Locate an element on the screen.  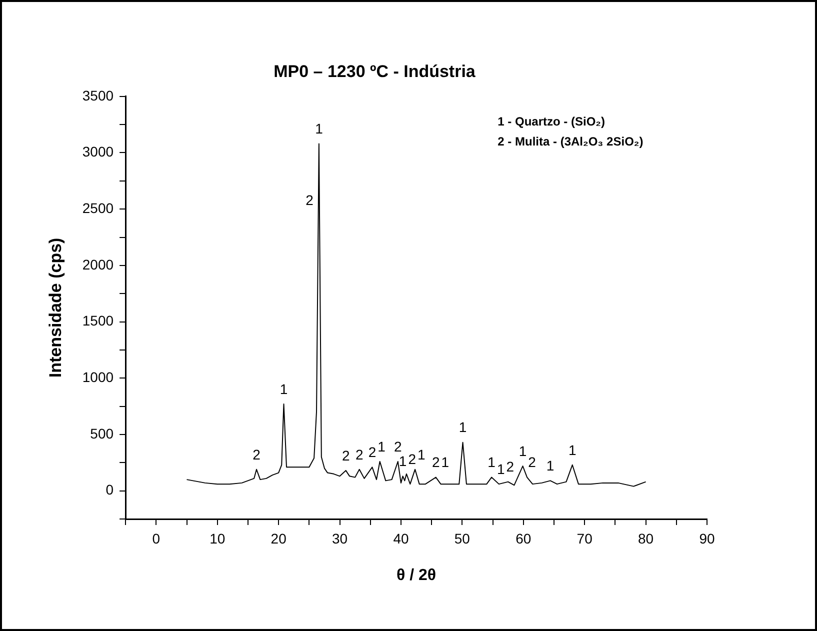
x-tick-label: 90 is located at coordinates (707, 538).